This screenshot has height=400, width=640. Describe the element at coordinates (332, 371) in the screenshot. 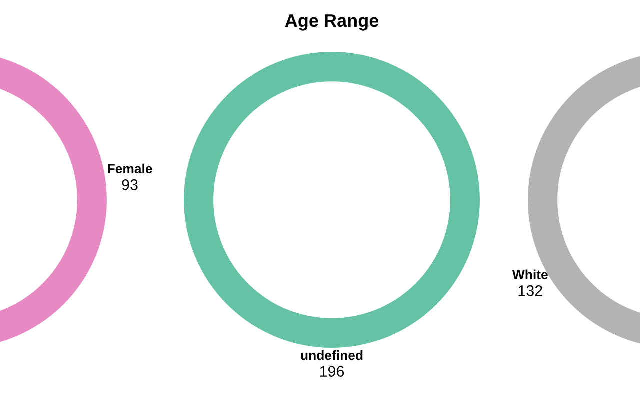

I see `data-label: 196` at that location.